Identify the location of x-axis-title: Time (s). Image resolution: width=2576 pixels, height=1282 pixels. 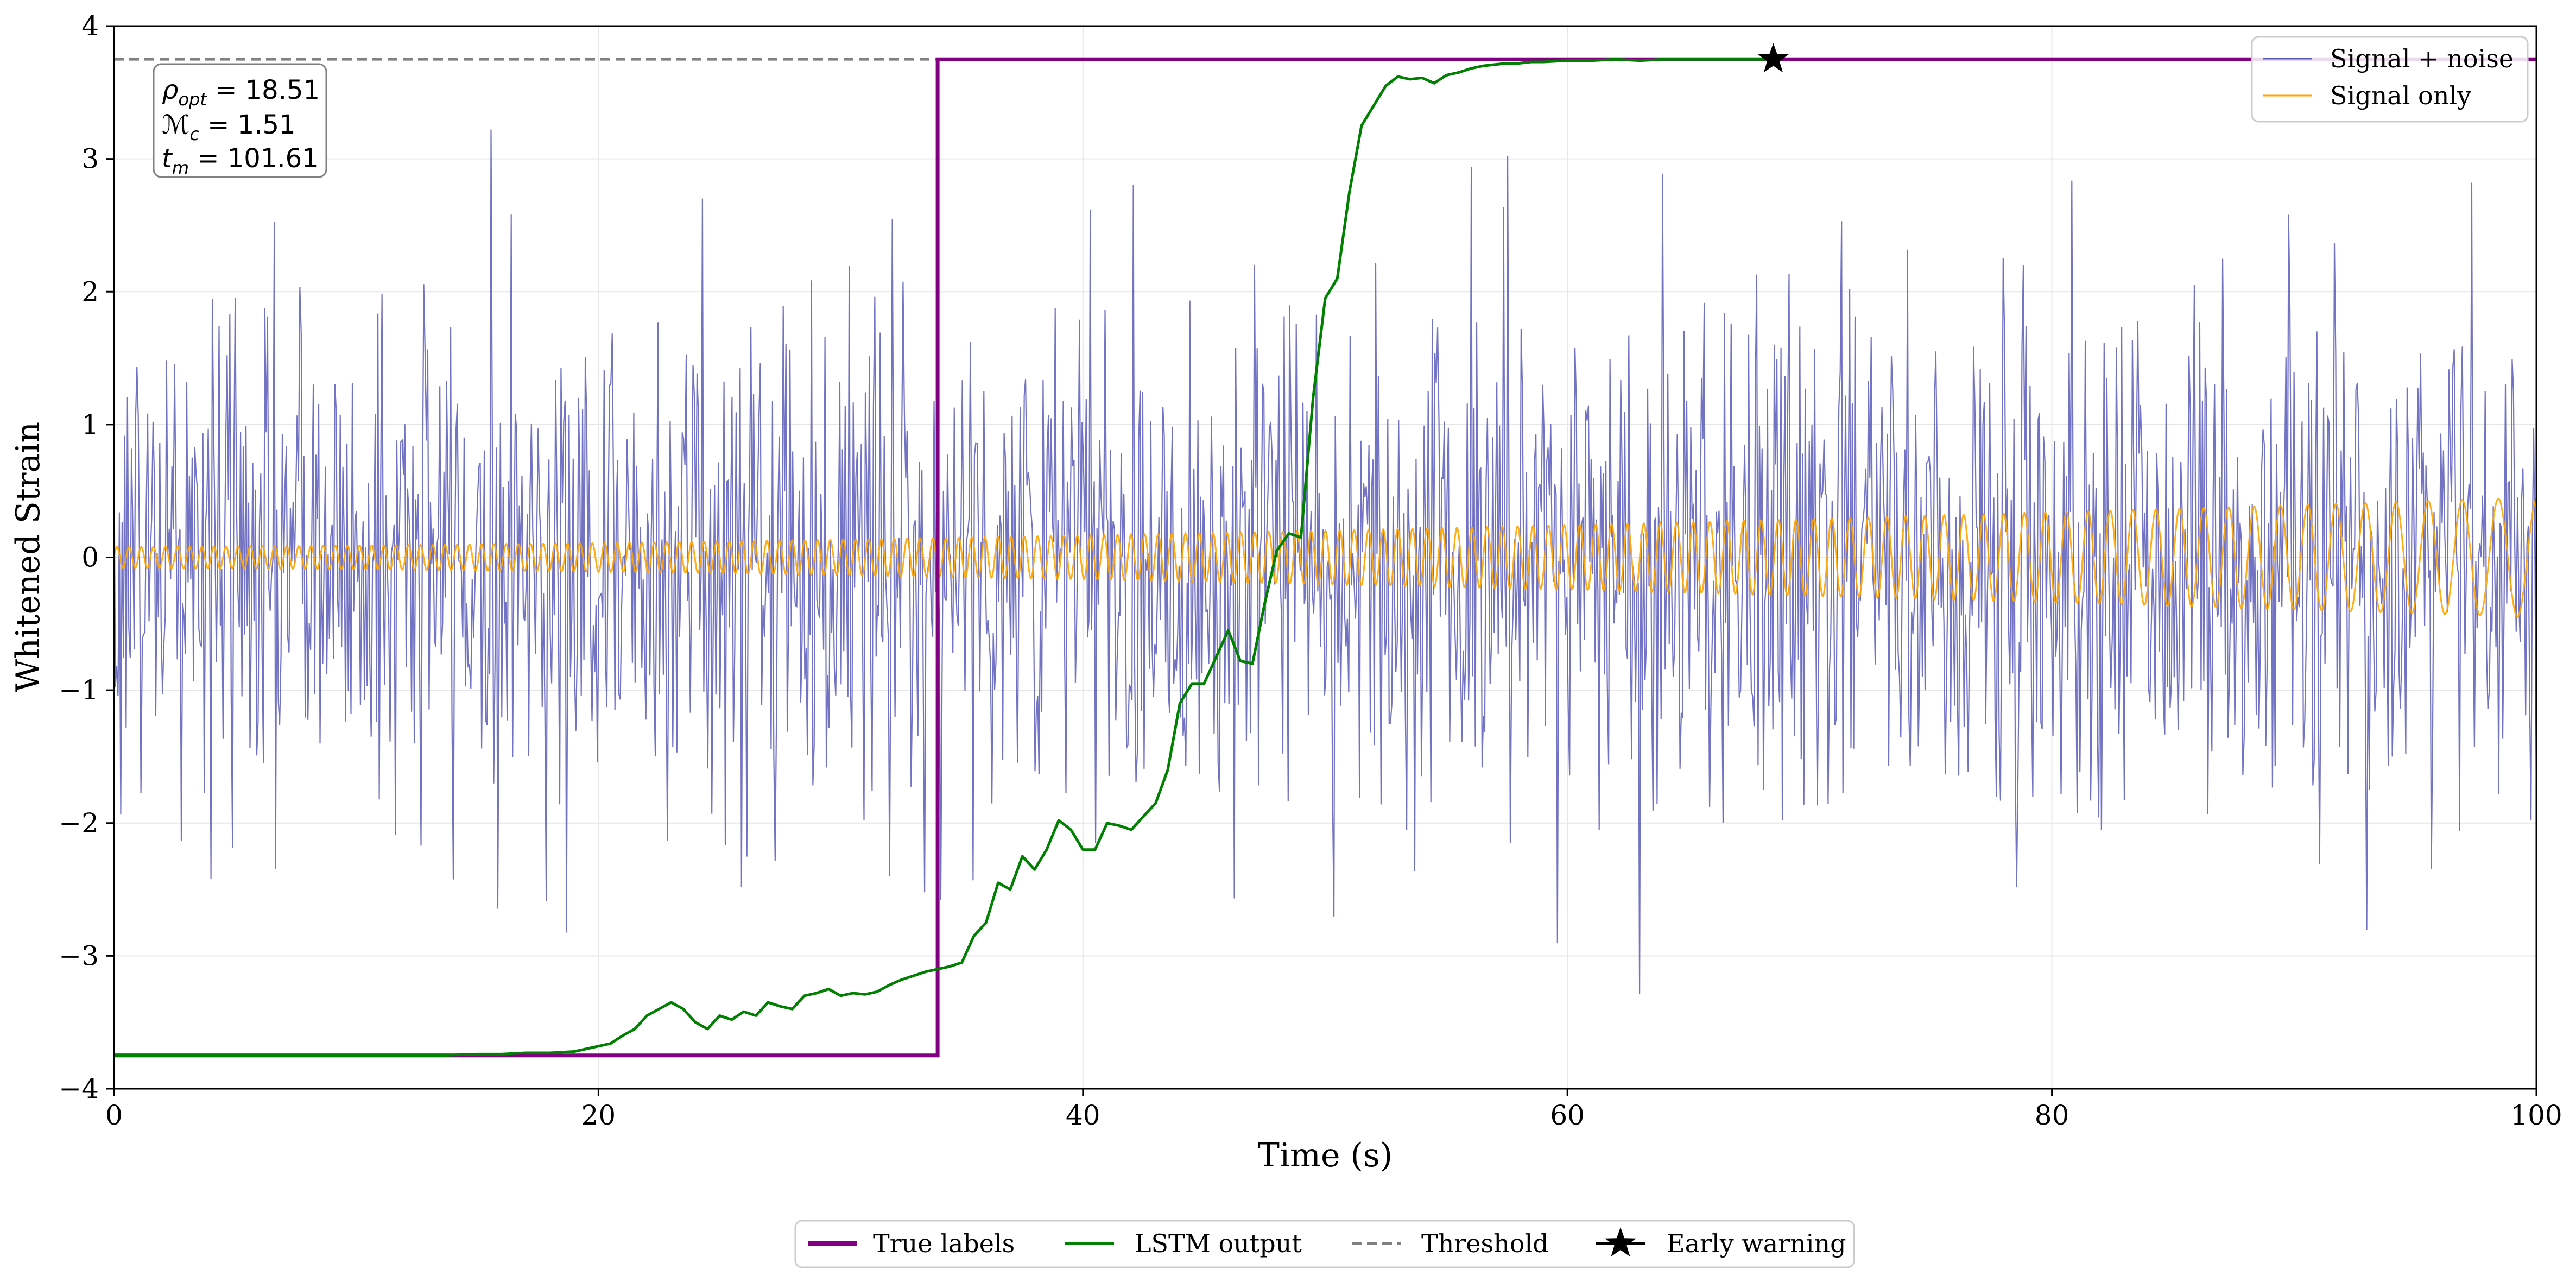
(1325, 1155).